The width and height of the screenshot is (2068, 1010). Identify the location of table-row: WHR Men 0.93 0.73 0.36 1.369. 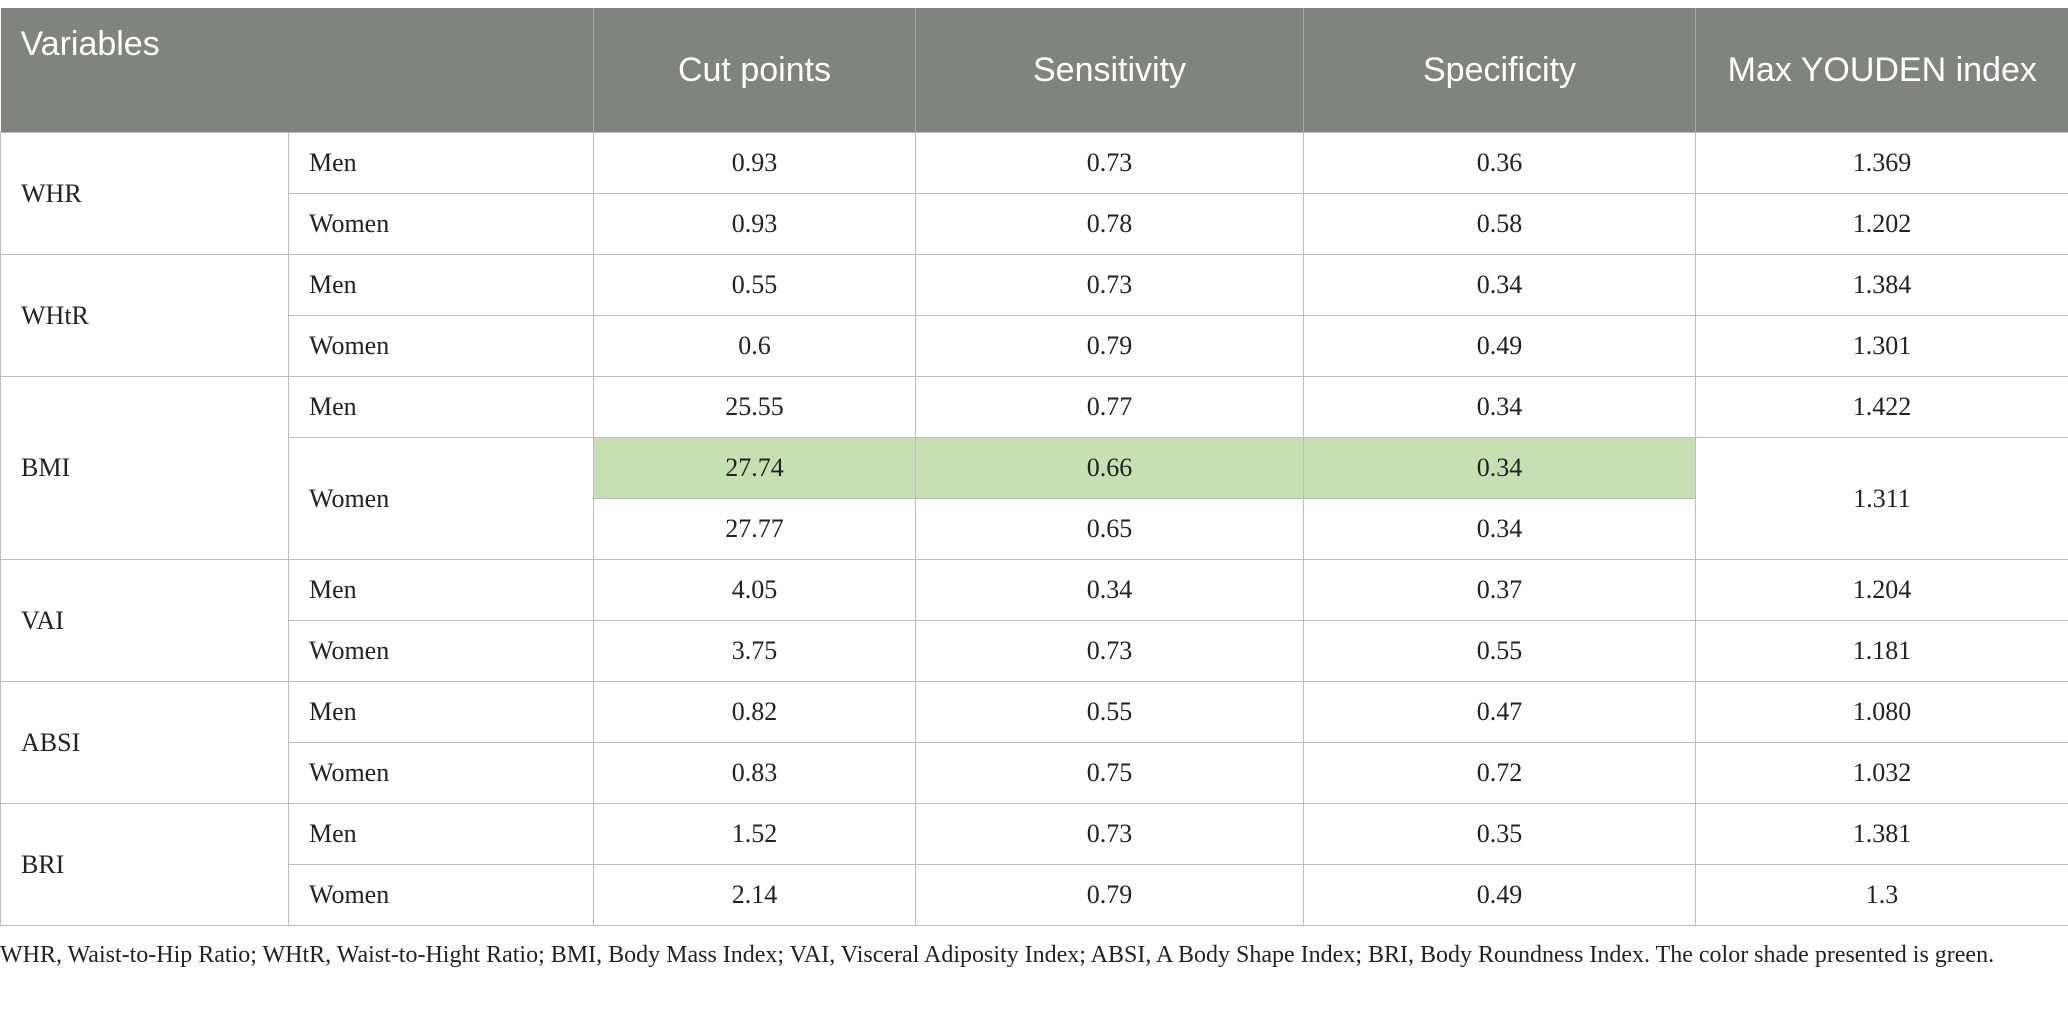
(1034, 193).